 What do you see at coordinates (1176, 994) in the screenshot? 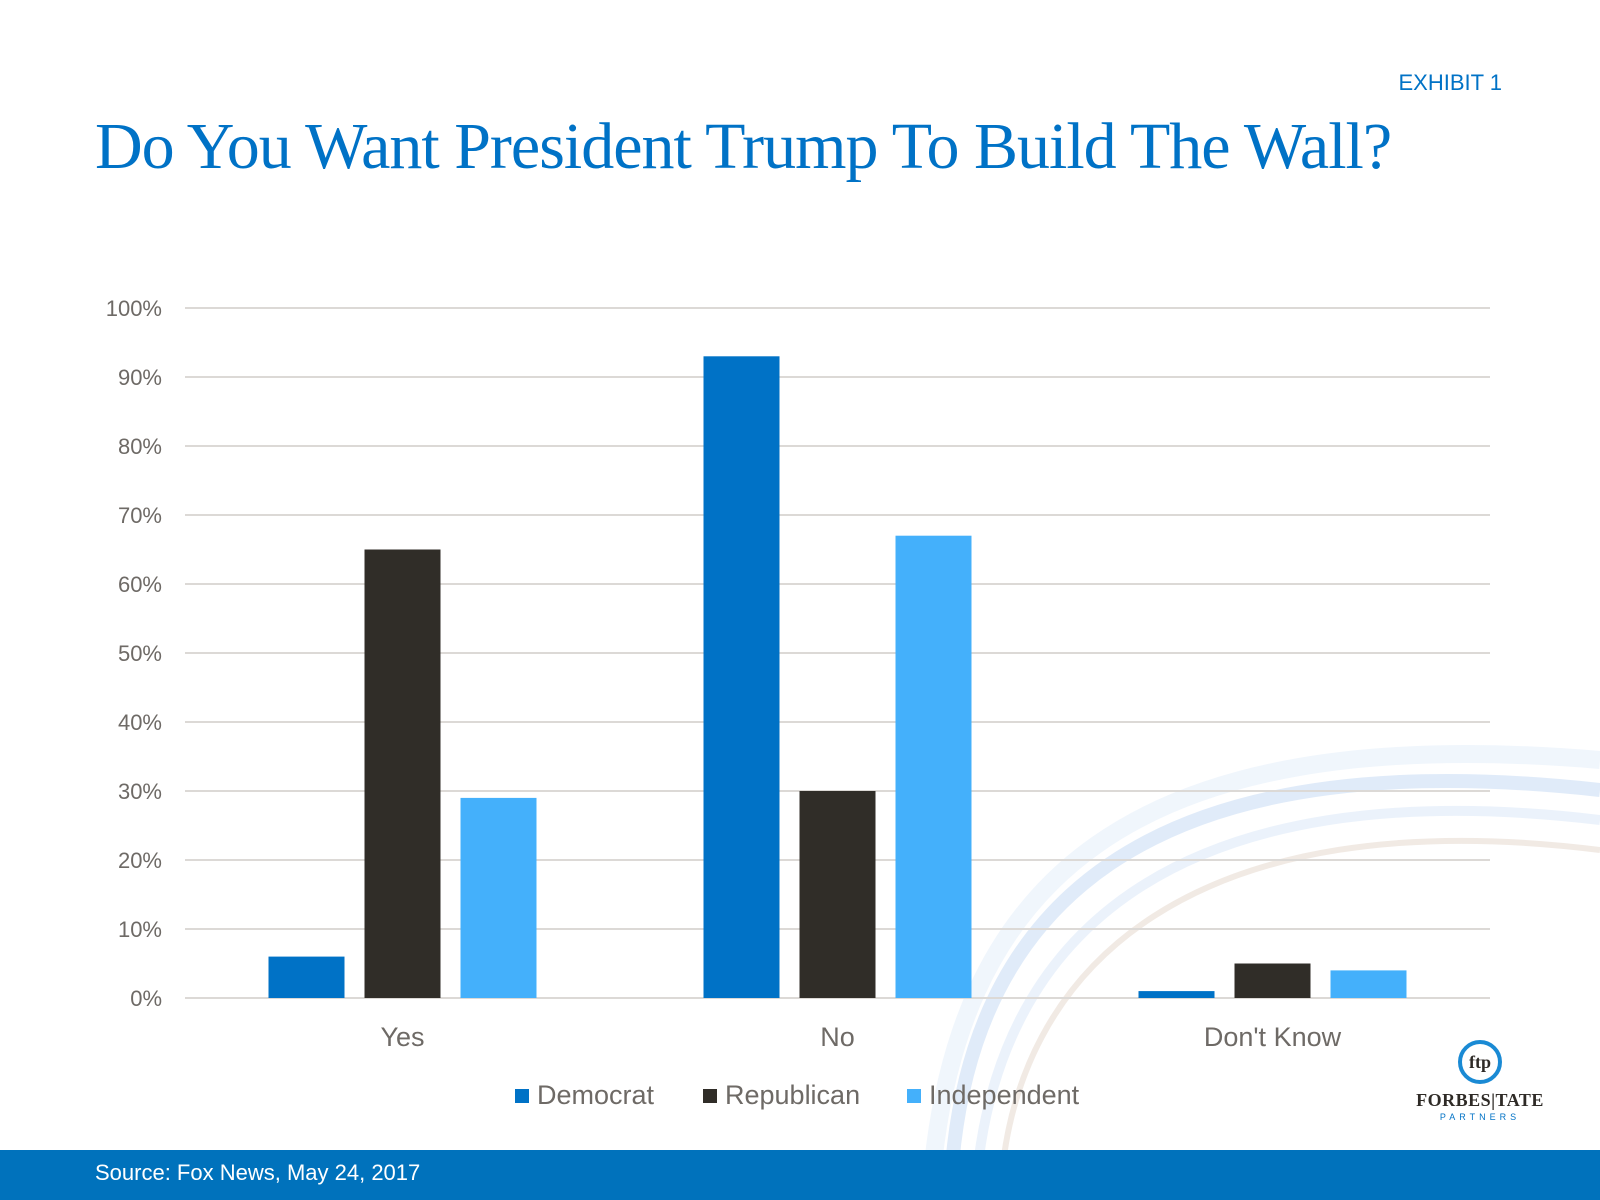
I see `bar-democrat-dontknow` at bounding box center [1176, 994].